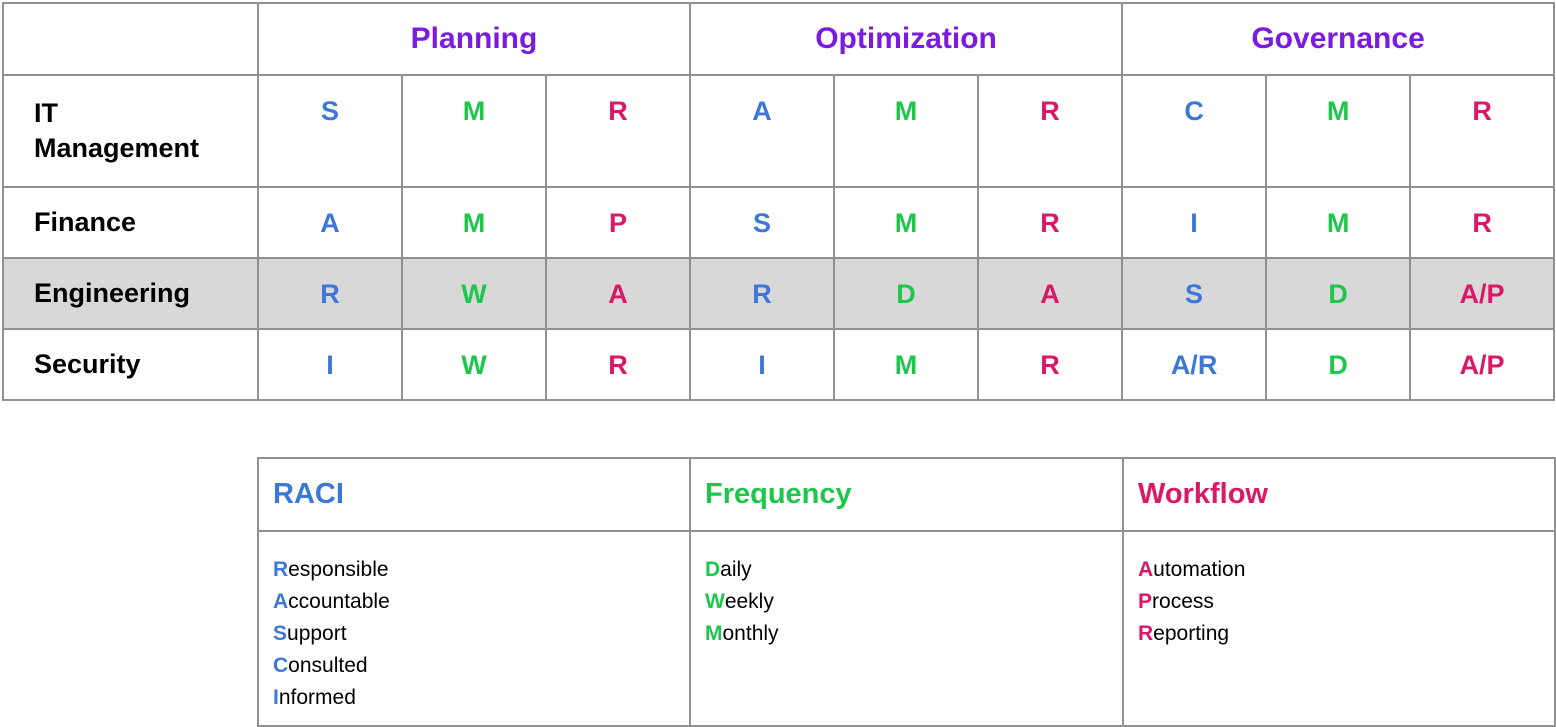  What do you see at coordinates (130, 293) in the screenshot?
I see `row-label: Engineering` at bounding box center [130, 293].